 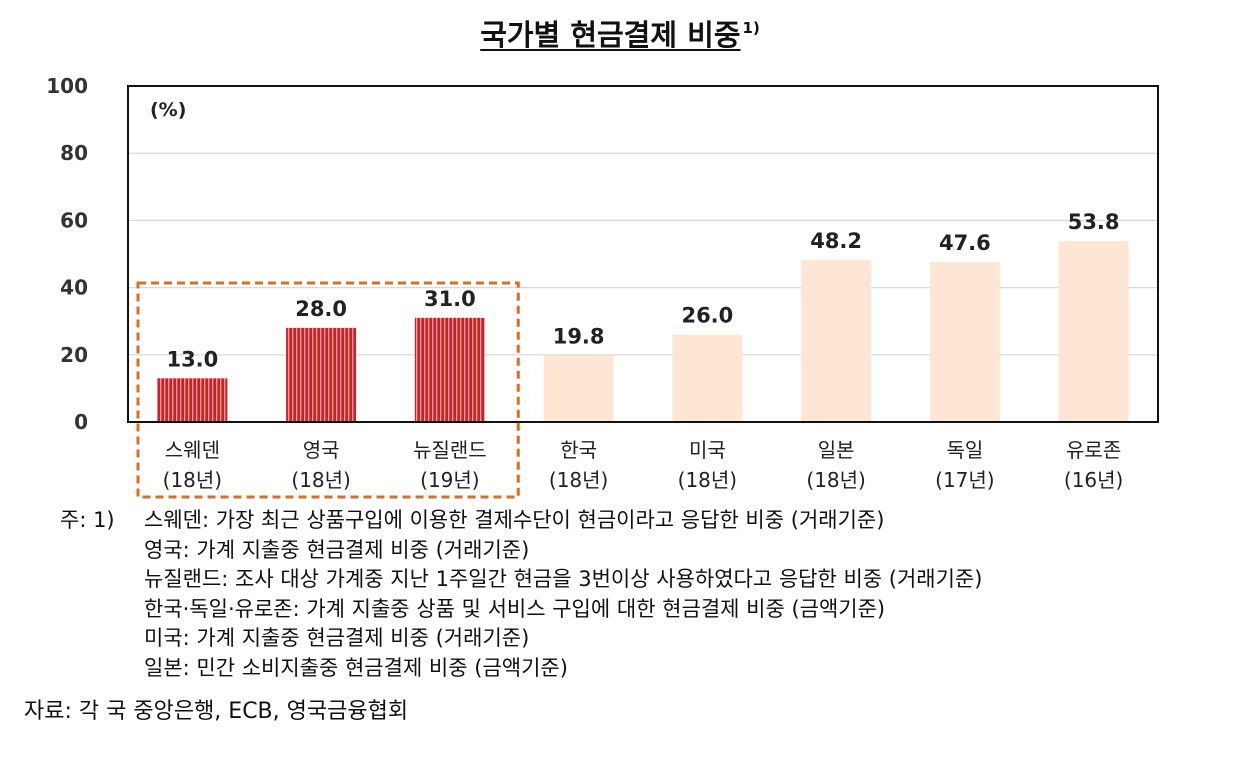 I want to click on source-note: 자료: 각 국 중앙은행, ECB, 영국금융협회, so click(x=216, y=711).